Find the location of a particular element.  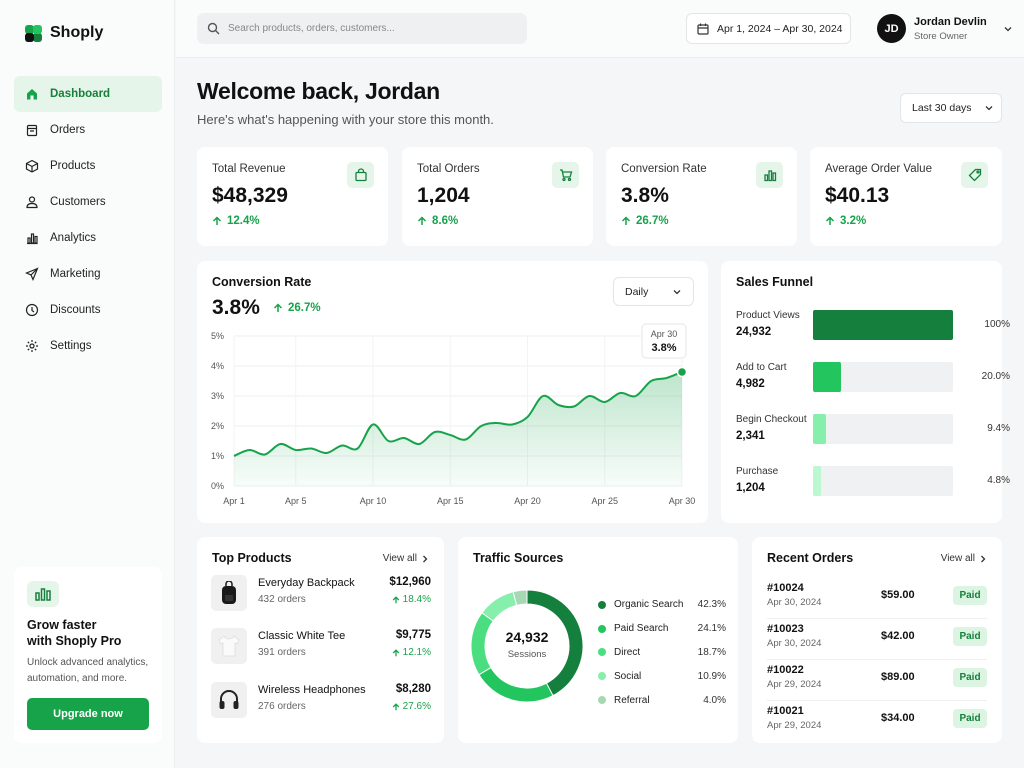

sidebar-item-products: Products is located at coordinates (88, 166).